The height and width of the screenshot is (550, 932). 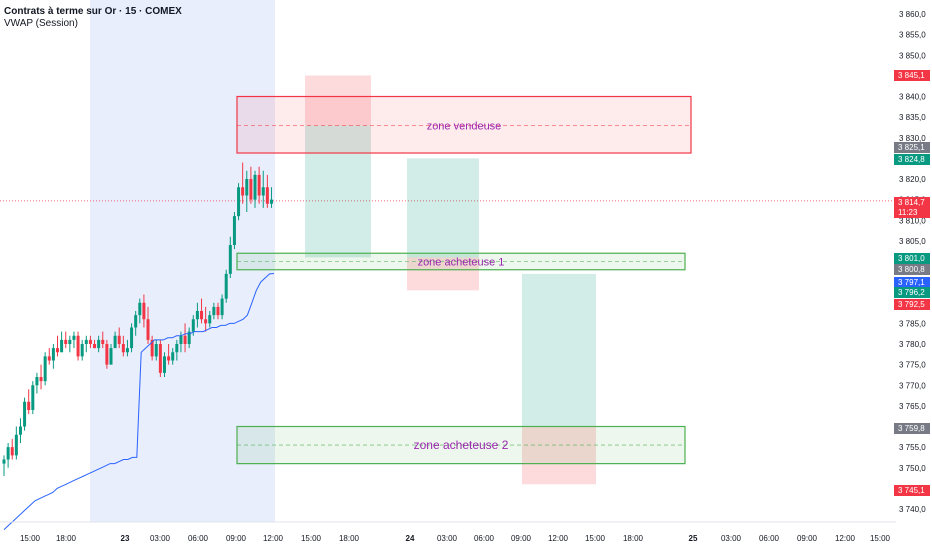 I want to click on long-target-zone, so click(x=559, y=350).